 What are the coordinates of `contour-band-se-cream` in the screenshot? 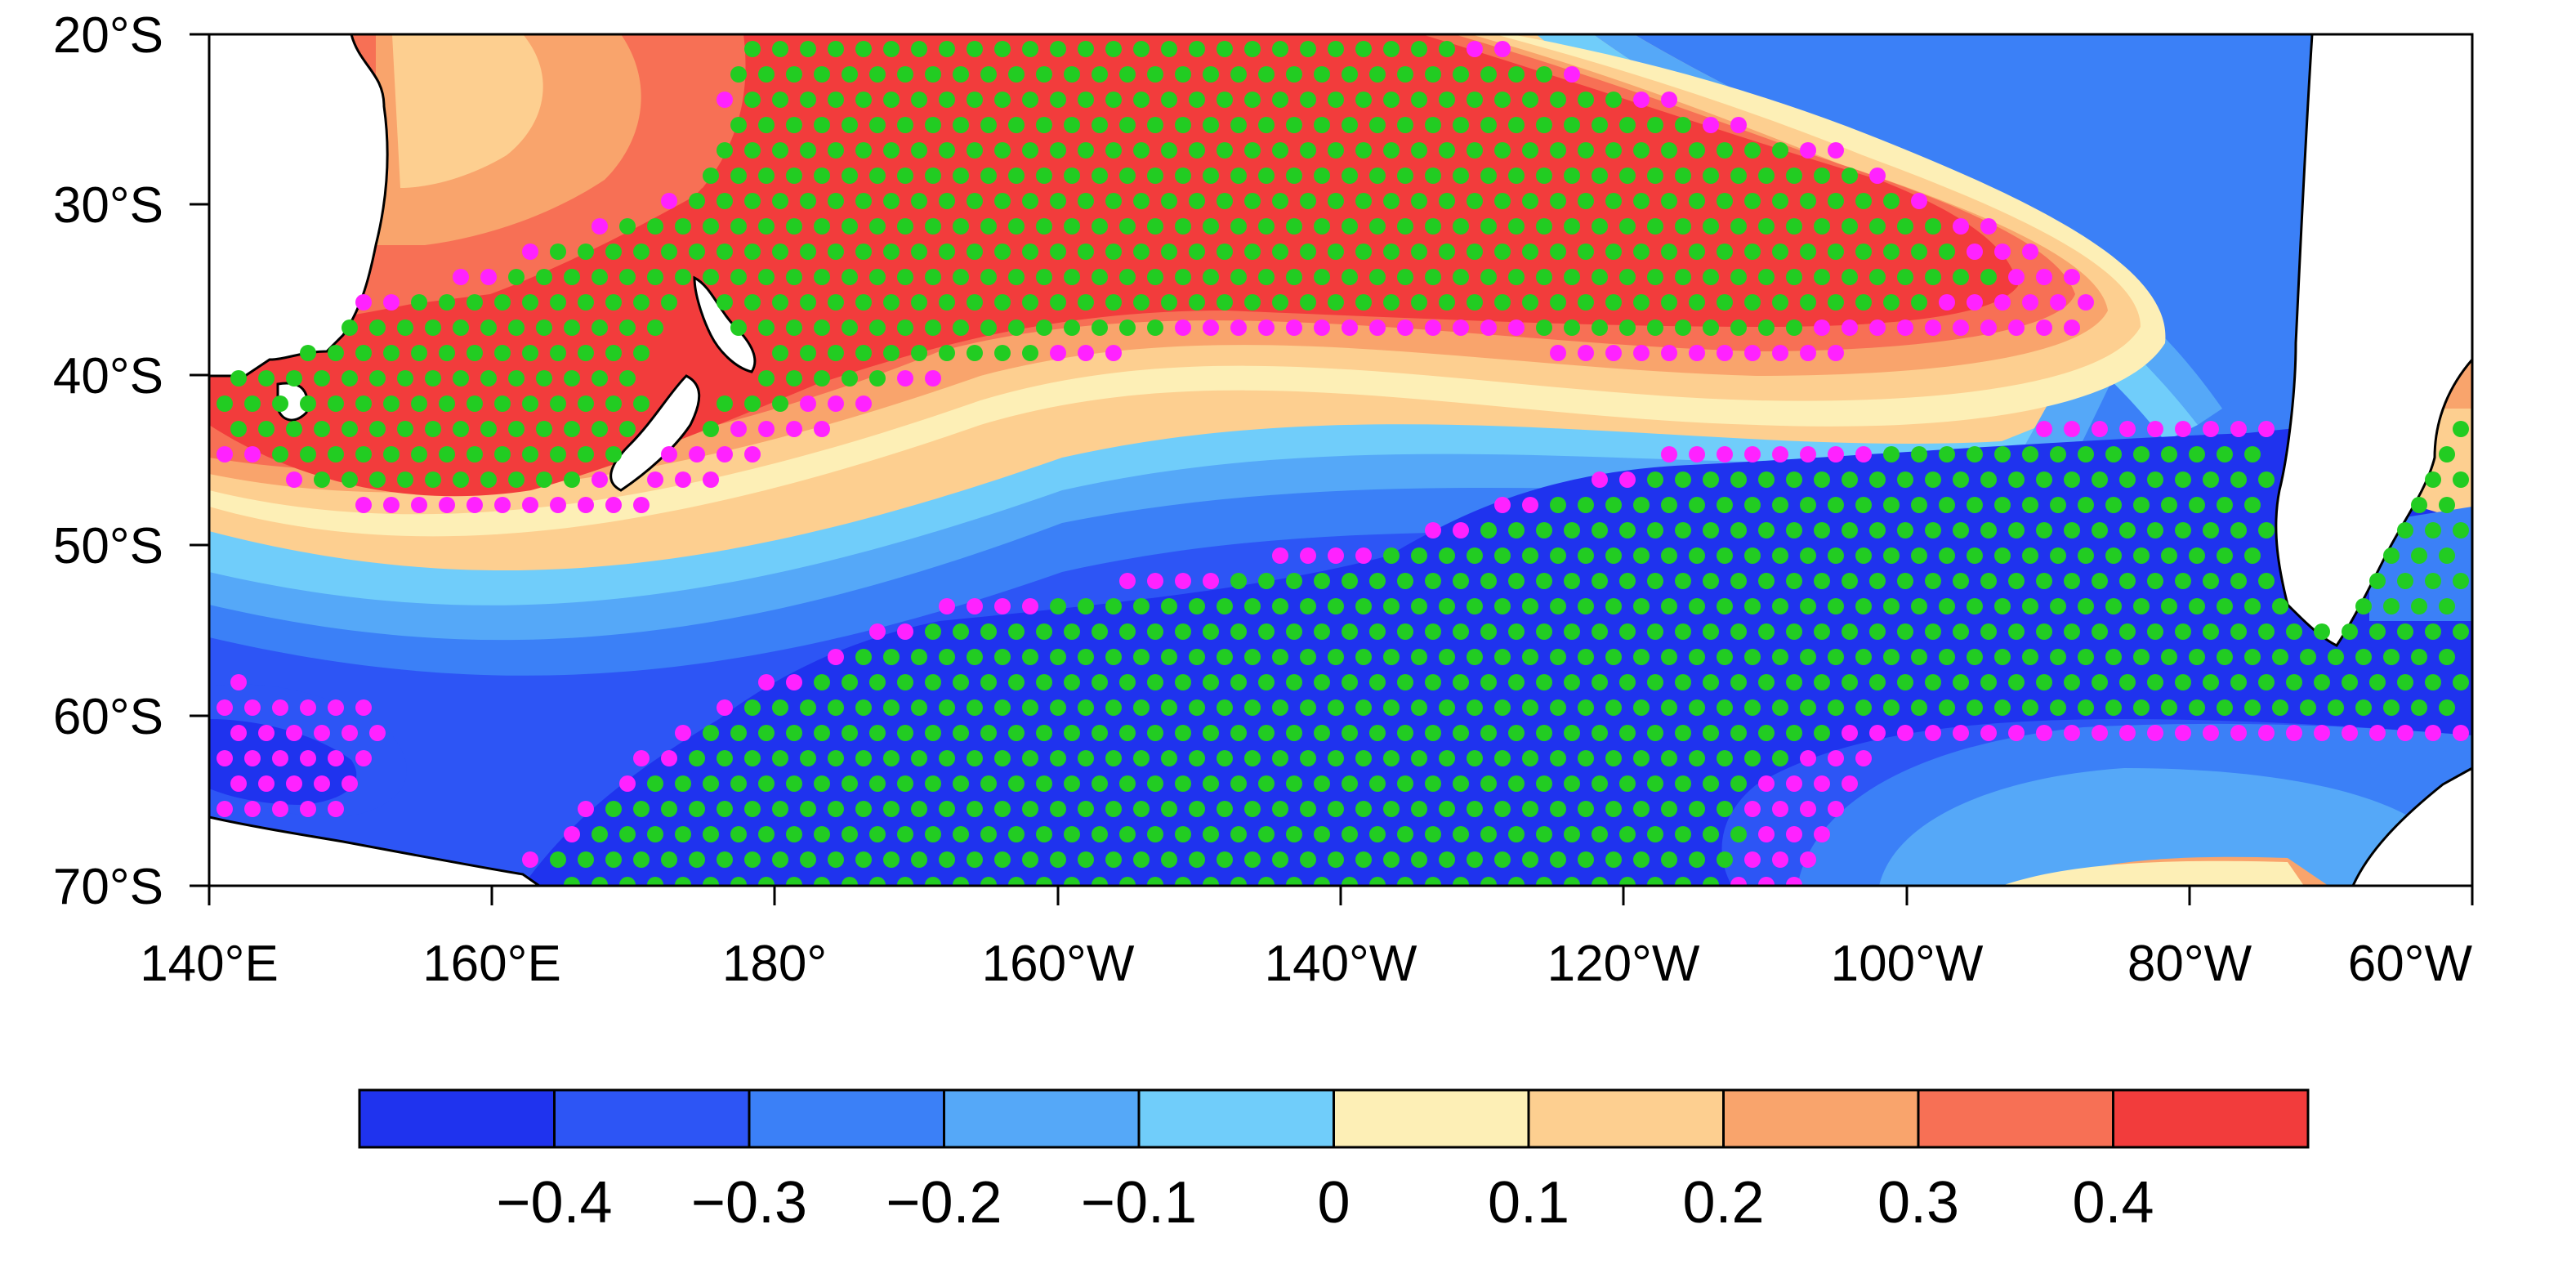 It's located at (2153, 873).